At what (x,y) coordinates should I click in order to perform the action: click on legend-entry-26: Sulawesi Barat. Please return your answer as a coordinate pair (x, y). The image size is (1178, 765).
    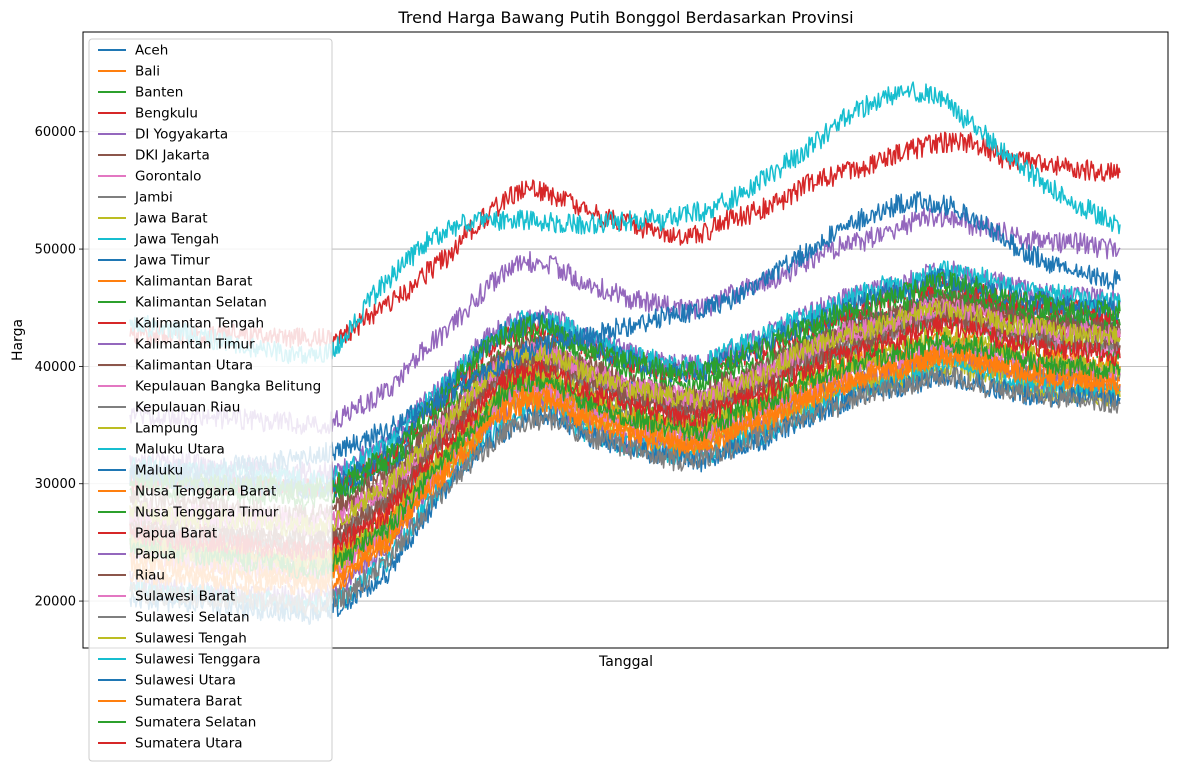
    Looking at the image, I should click on (185, 597).